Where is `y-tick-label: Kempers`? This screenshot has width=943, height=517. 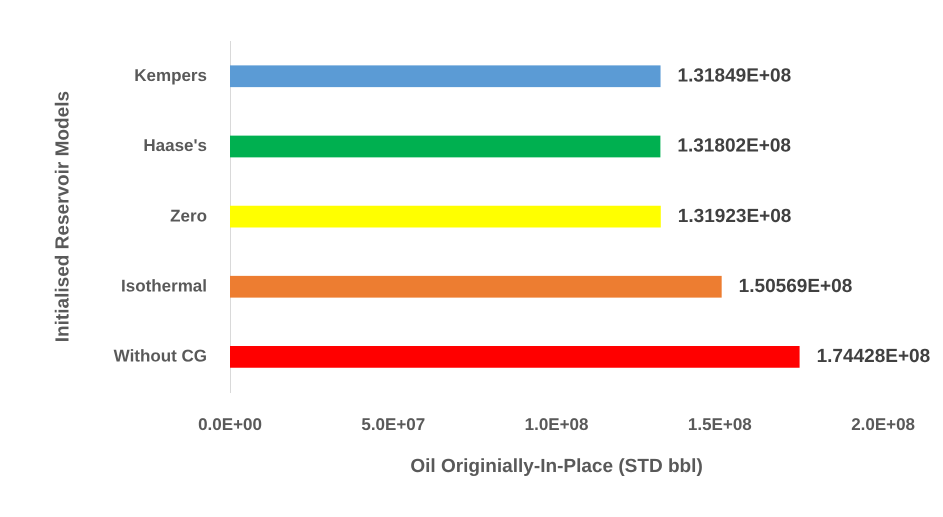
y-tick-label: Kempers is located at coordinates (170, 75).